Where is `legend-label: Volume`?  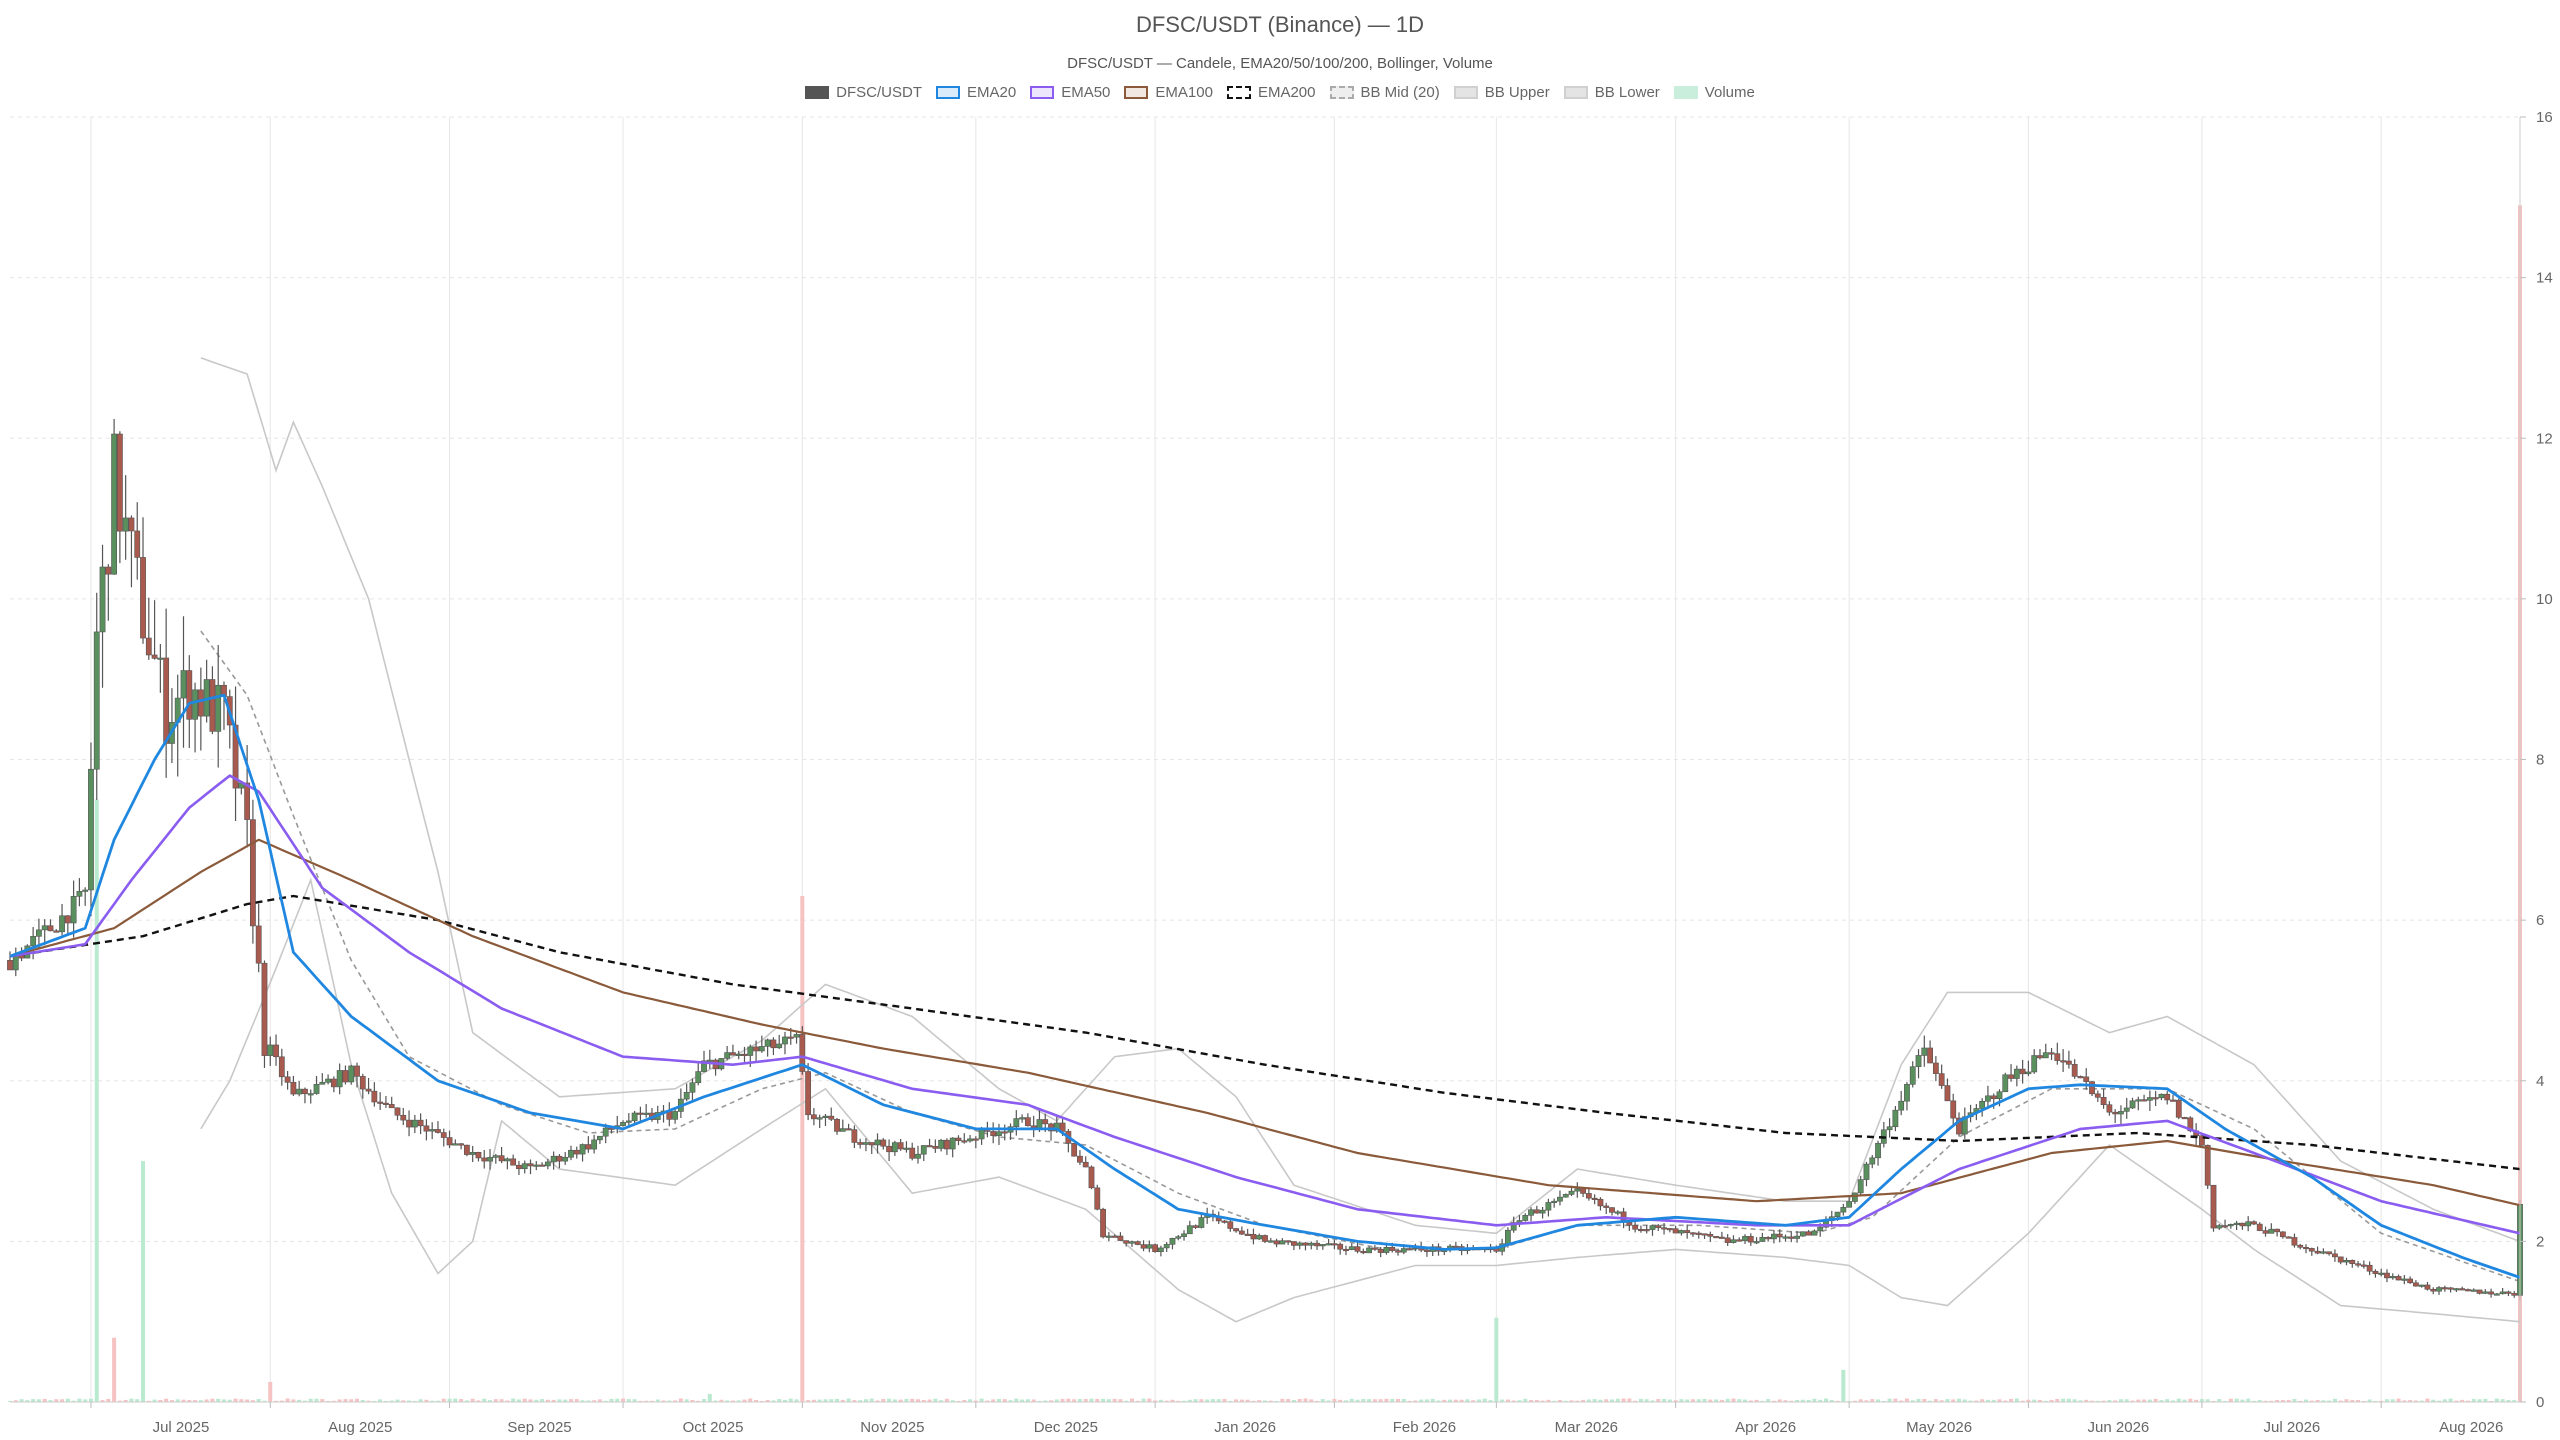
legend-label: Volume is located at coordinates (1729, 92).